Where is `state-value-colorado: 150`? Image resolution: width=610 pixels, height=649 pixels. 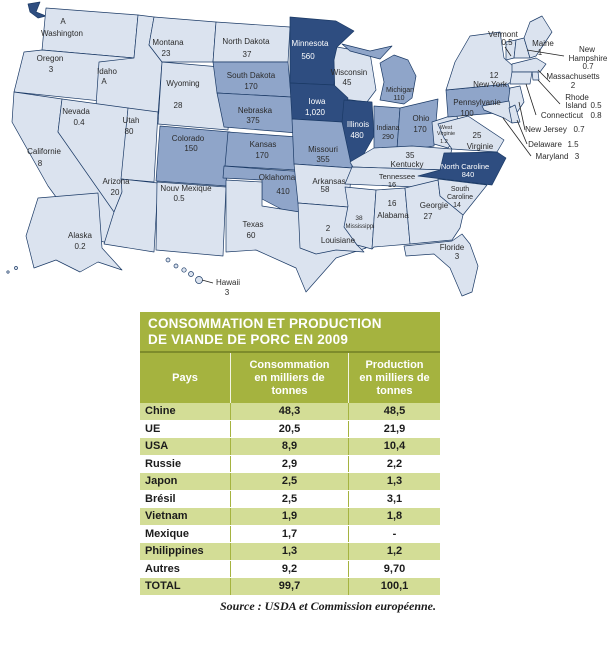 state-value-colorado: 150 is located at coordinates (191, 148).